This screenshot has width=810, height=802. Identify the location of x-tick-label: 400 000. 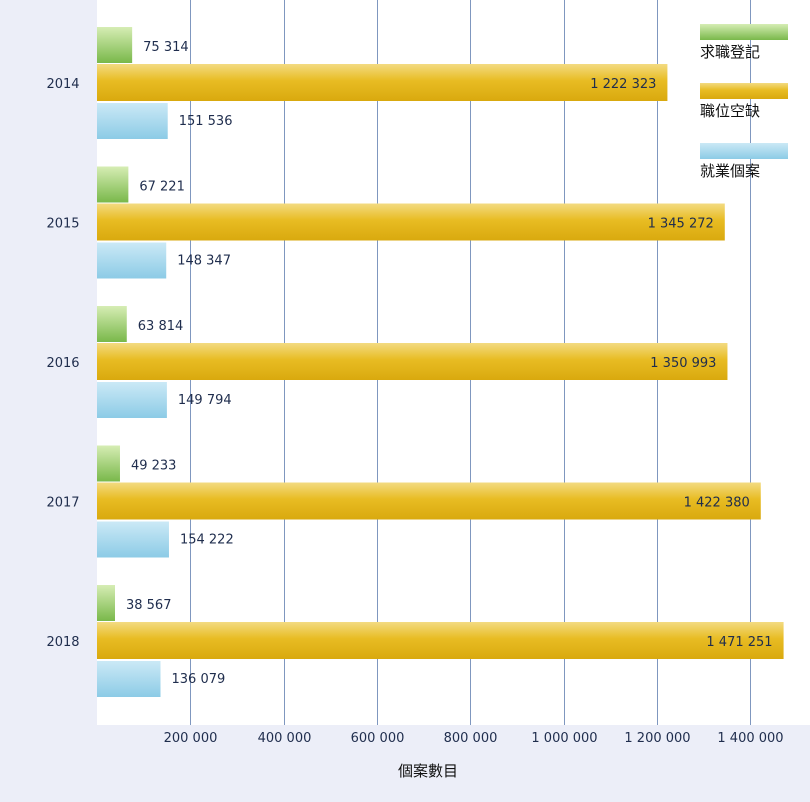
(285, 738).